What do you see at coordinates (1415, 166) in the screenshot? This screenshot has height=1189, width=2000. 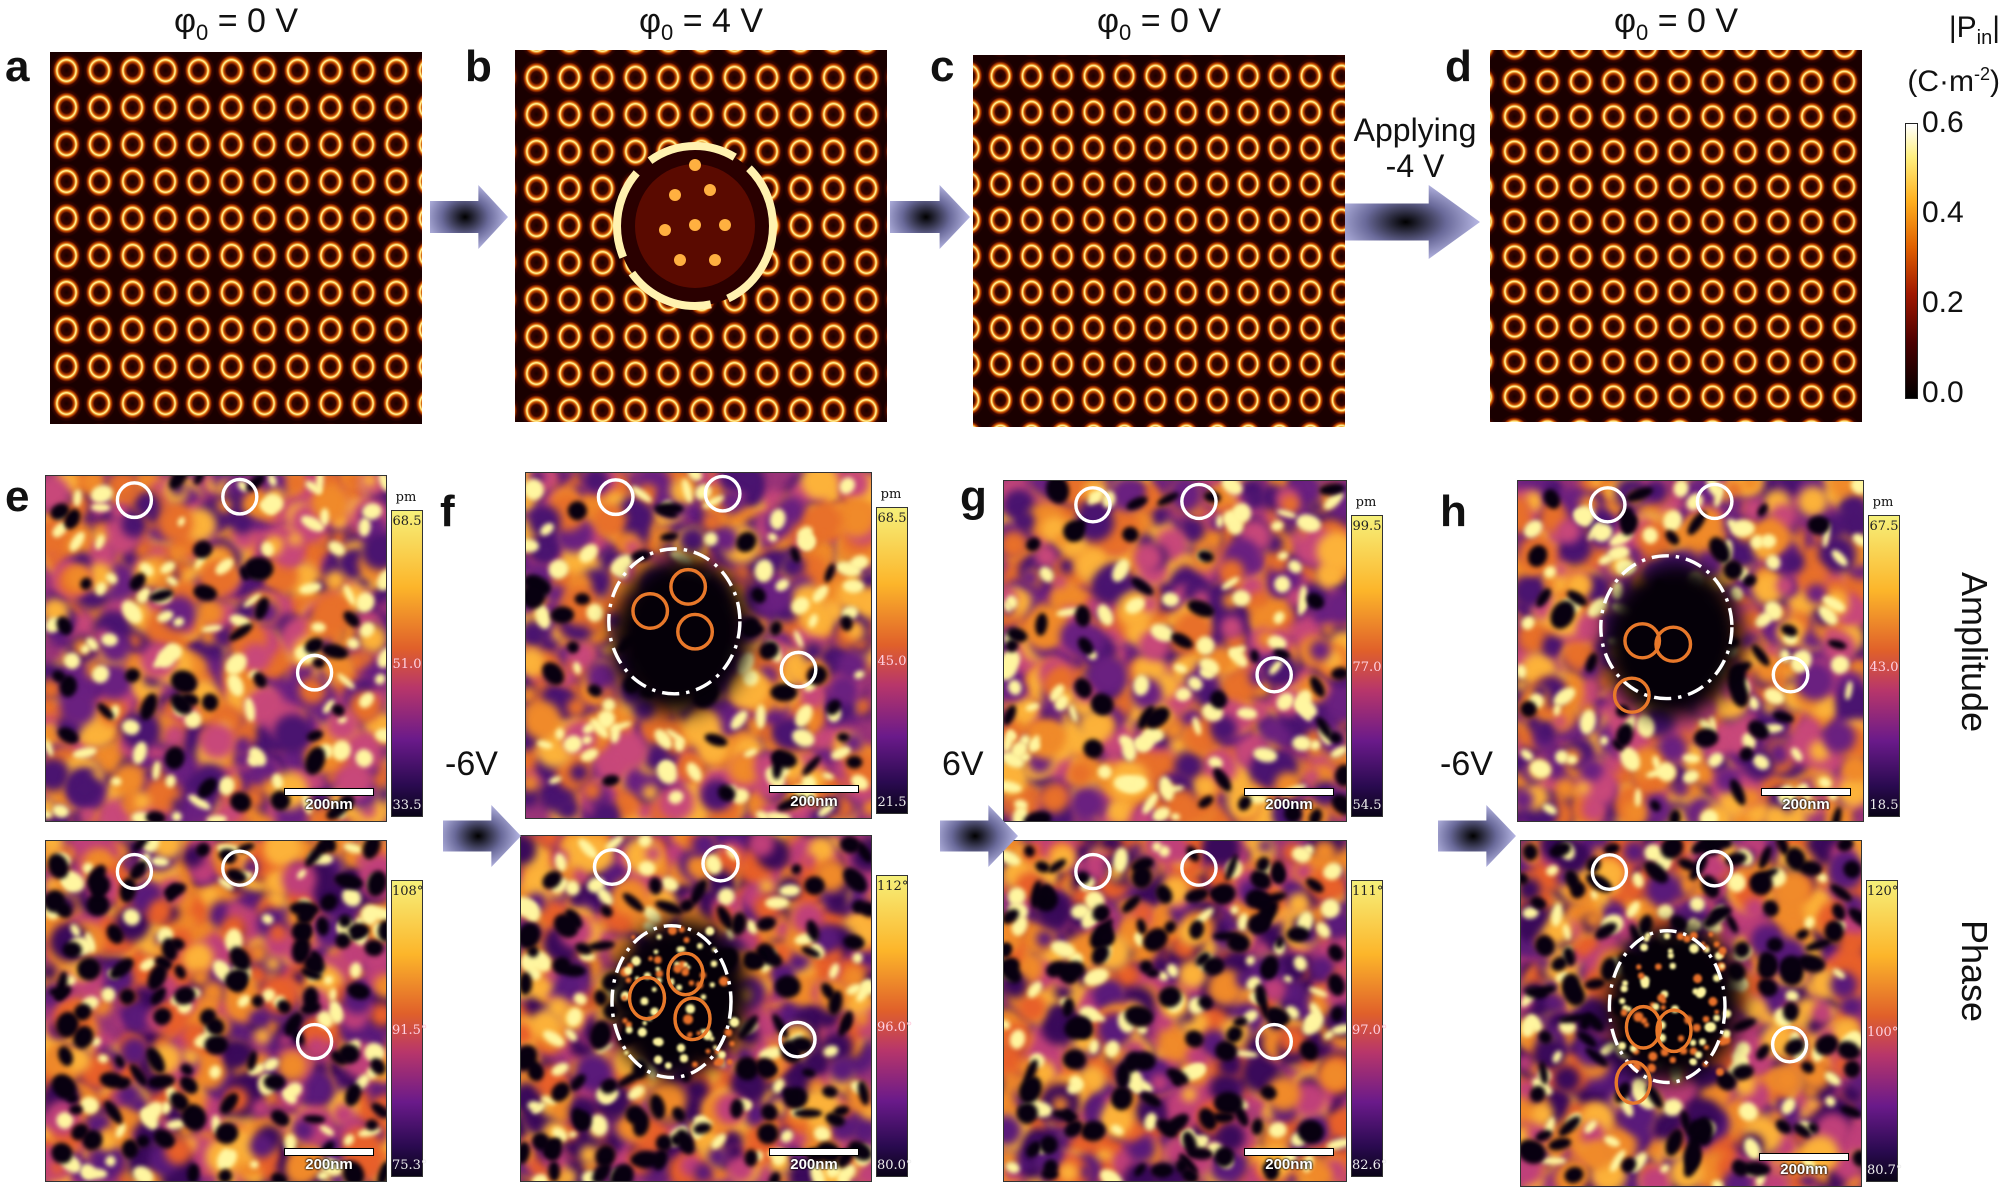 I see `applied-voltage: -4 V` at bounding box center [1415, 166].